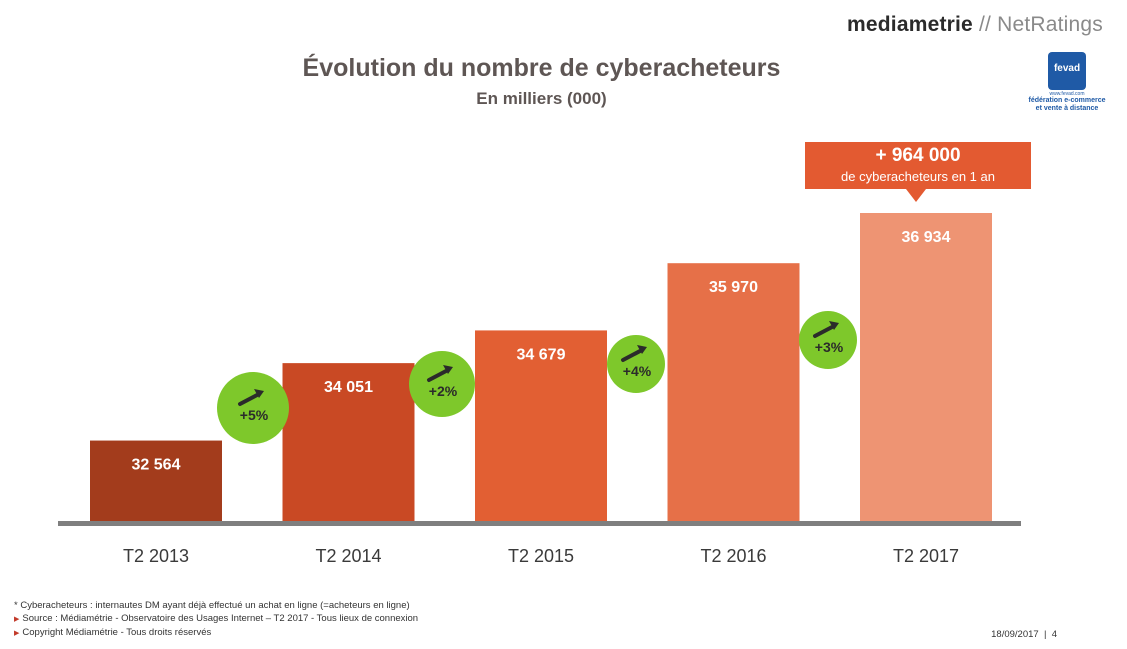 This screenshot has height=649, width=1127. Describe the element at coordinates (254, 415) in the screenshot. I see `growth-label: +5%` at that location.